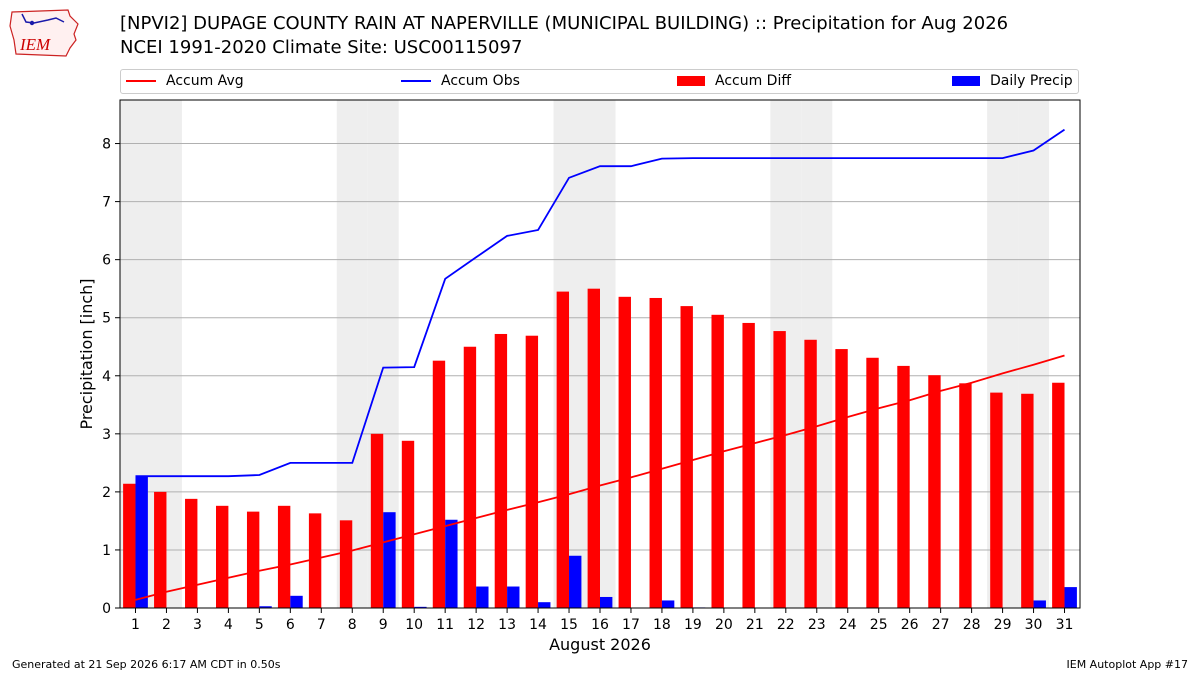 The image size is (1200, 675). Describe the element at coordinates (538, 625) in the screenshot. I see `x-tick-label: 14` at that location.